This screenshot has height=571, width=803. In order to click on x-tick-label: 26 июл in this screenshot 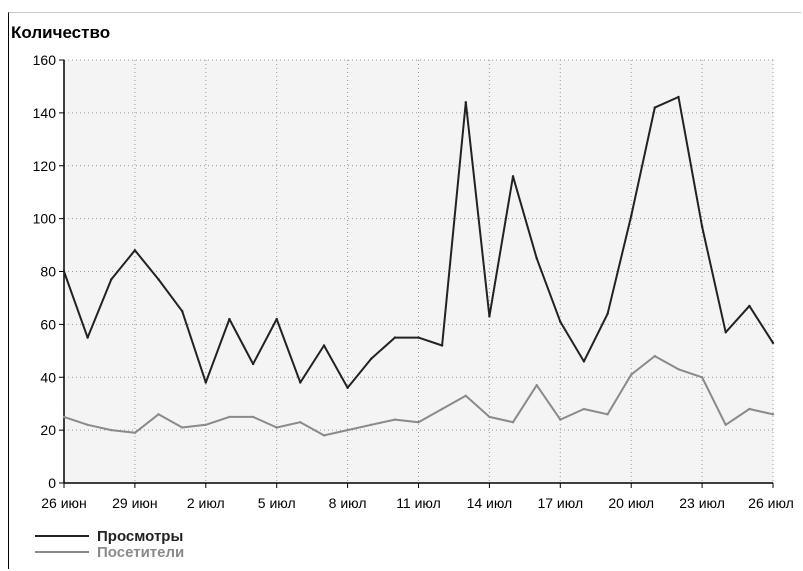, I will do `click(771, 503)`.